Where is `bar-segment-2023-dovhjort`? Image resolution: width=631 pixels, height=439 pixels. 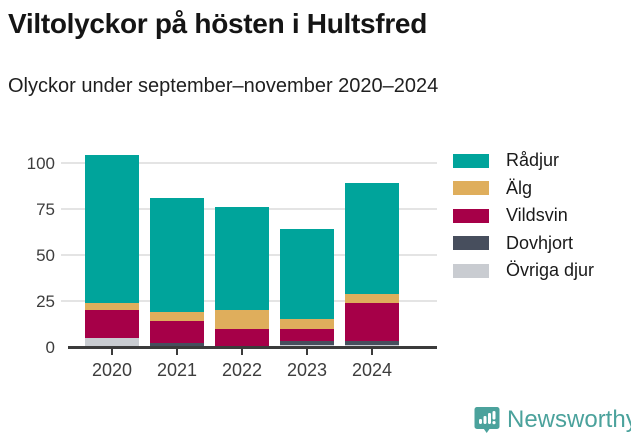 bar-segment-2023-dovhjort is located at coordinates (307, 343).